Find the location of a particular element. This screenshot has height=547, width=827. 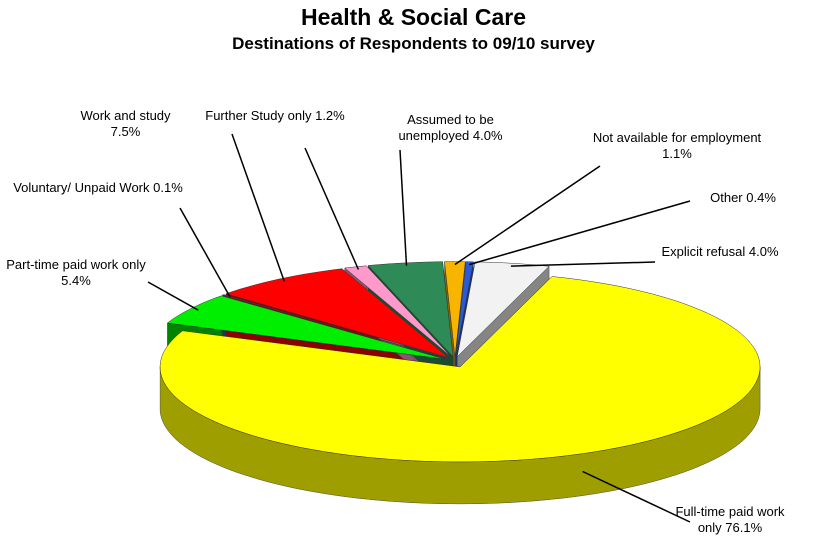

slice-label: Part-time paid work only 5.4% is located at coordinates (76, 273).